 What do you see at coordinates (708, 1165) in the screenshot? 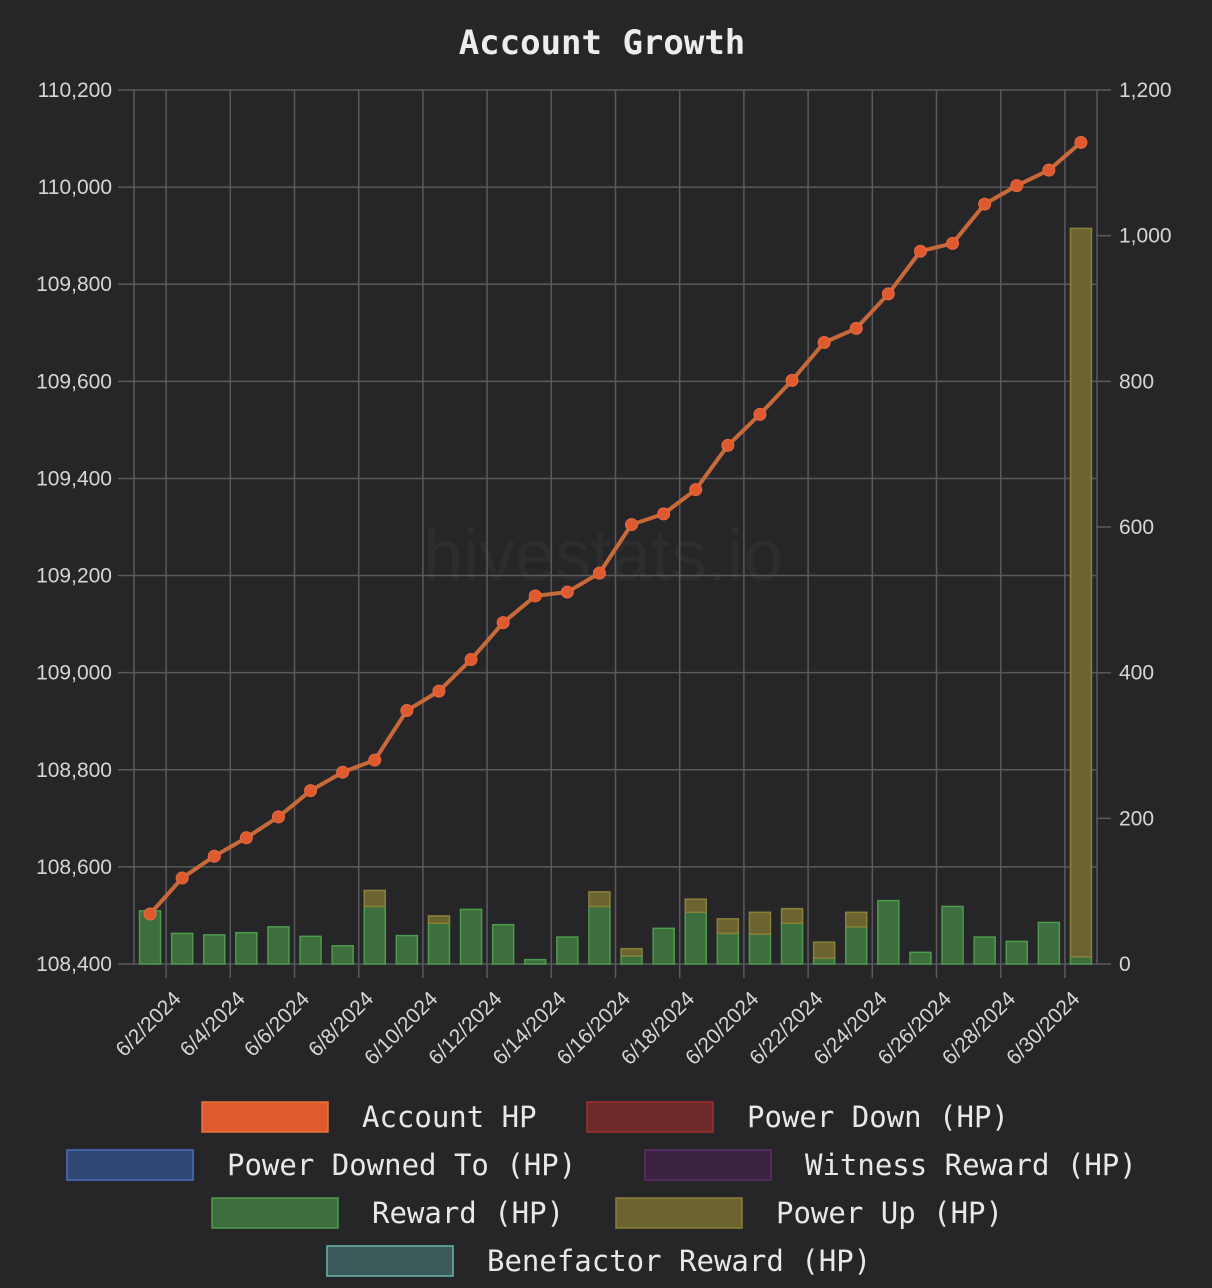
I see `legend-swatch-witness-reward-hp` at bounding box center [708, 1165].